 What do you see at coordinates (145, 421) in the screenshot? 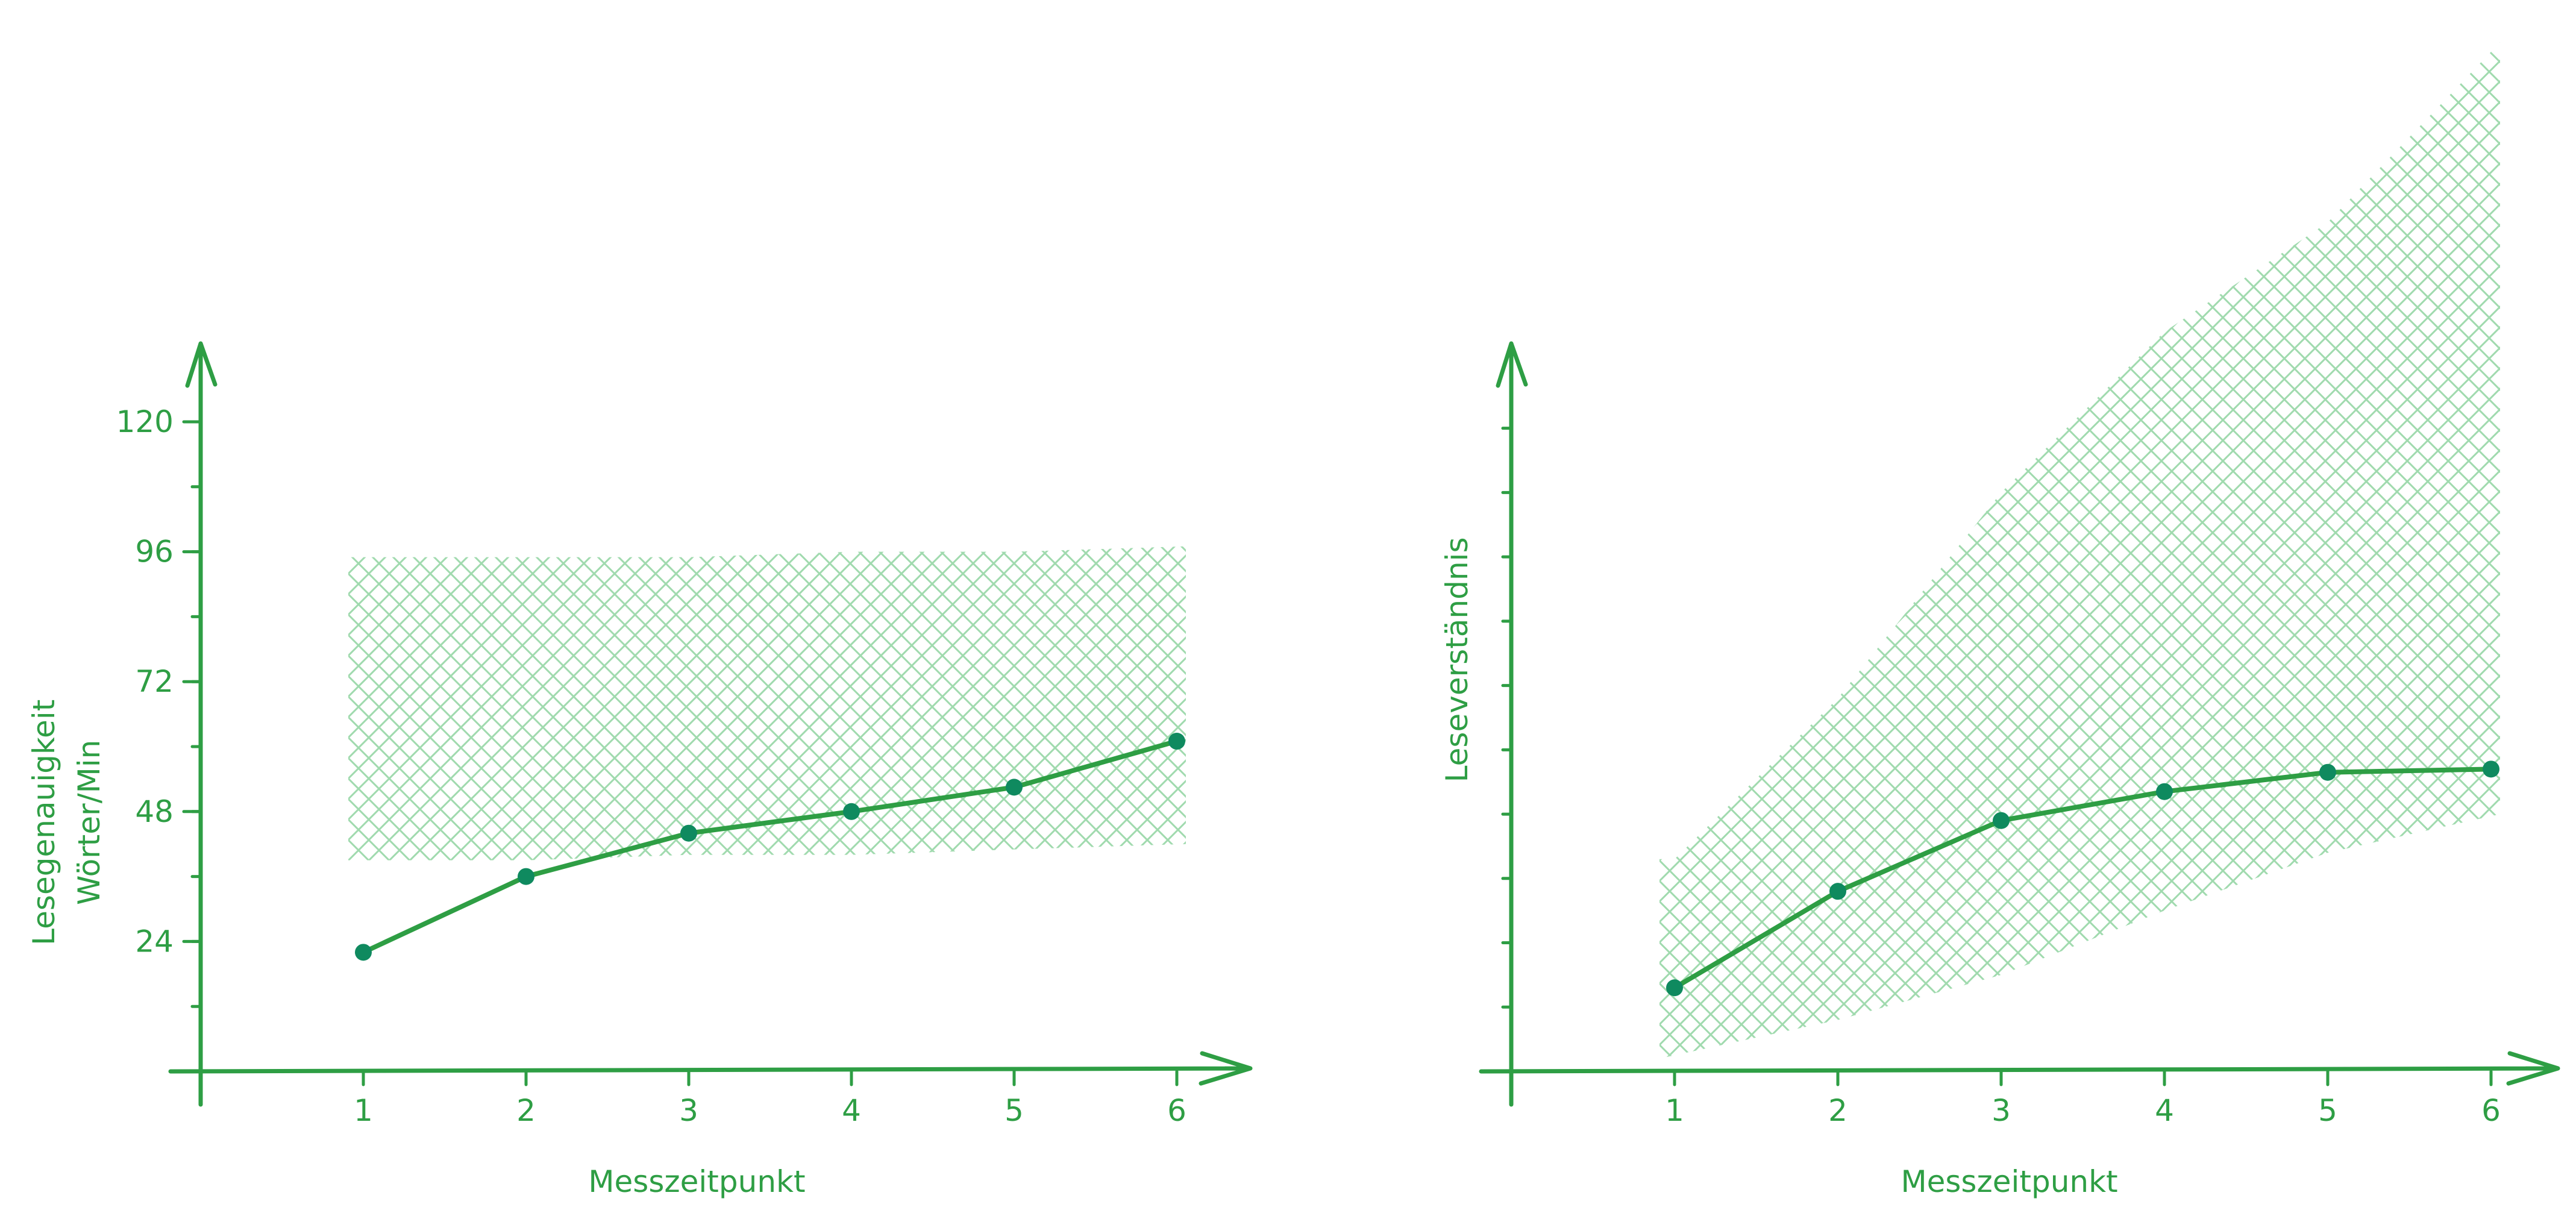
I see `y-tick-label: 120` at bounding box center [145, 421].